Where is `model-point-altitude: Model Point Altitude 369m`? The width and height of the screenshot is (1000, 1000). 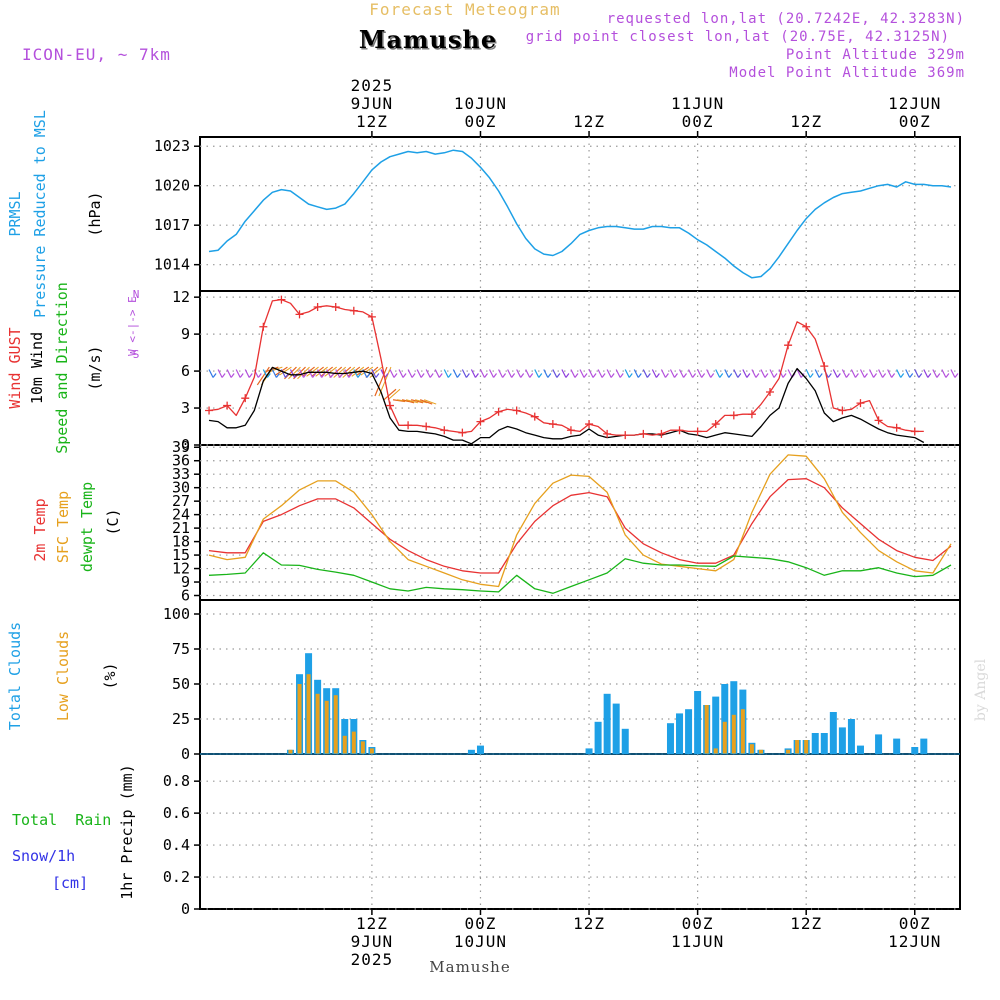 model-point-altitude: Model Point Altitude 369m is located at coordinates (847, 73).